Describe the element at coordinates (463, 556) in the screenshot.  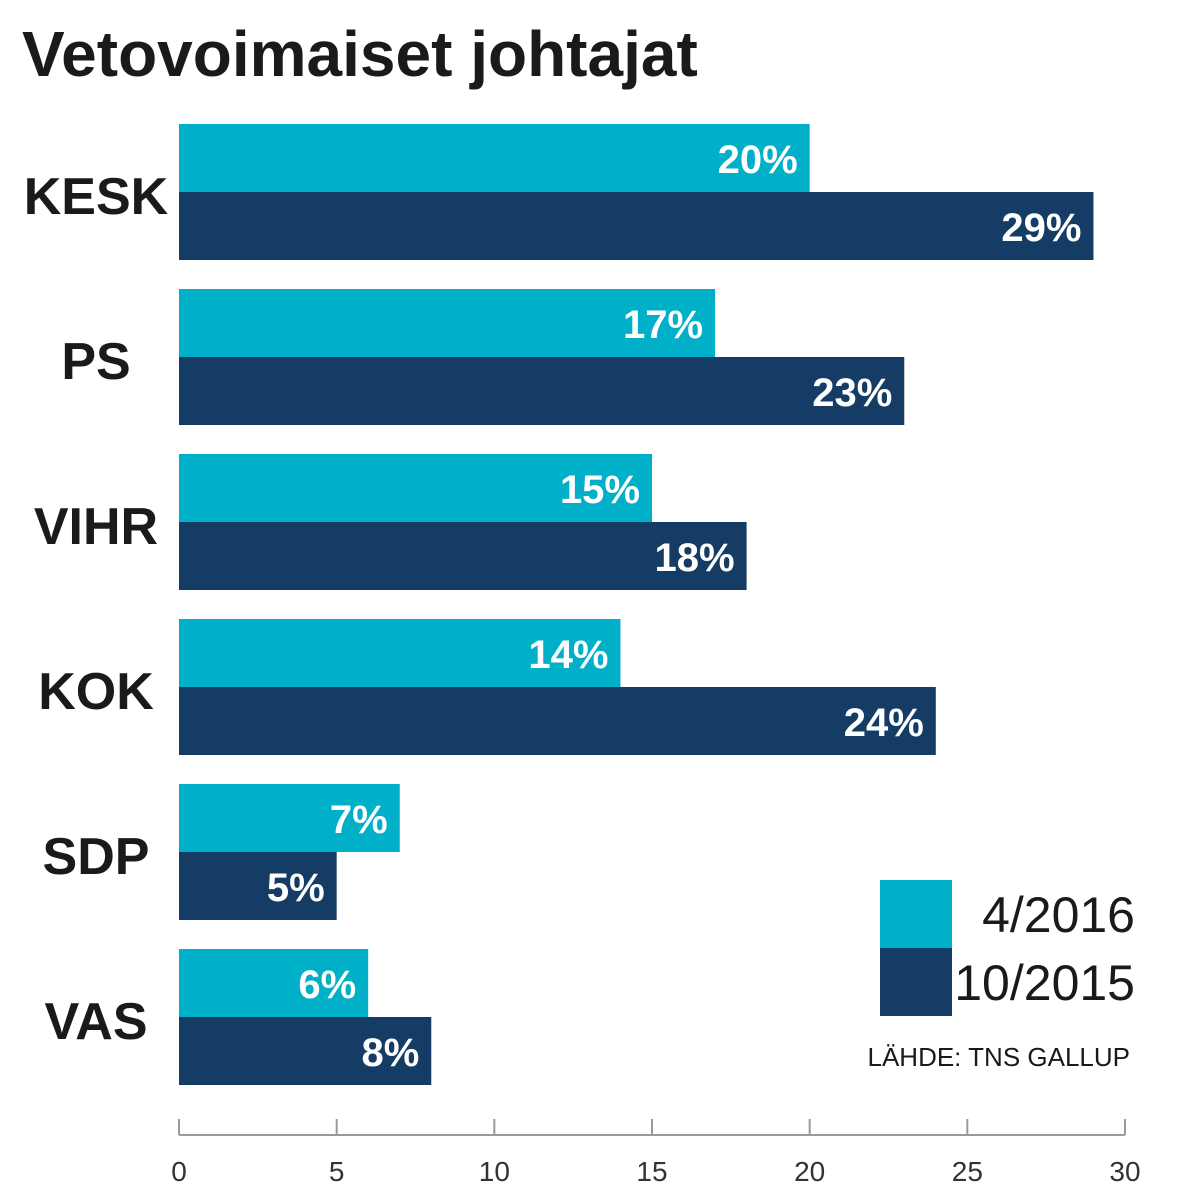
I see `bar-vihr-oct-2015` at that location.